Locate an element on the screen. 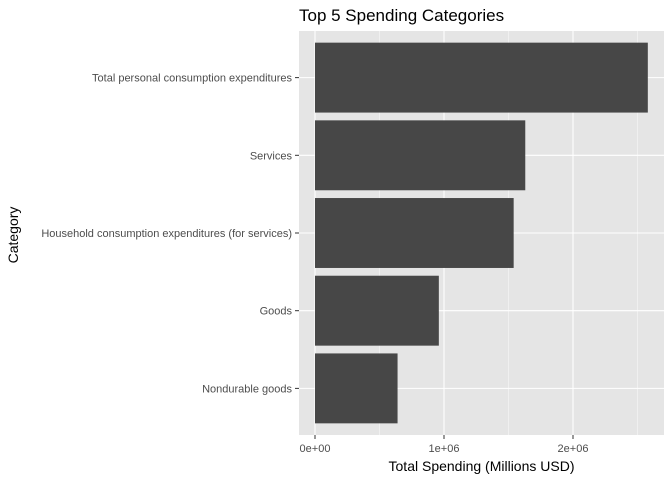 The image size is (672, 480). y-tick-label: Total personal consumption expenditures is located at coordinates (192, 79).